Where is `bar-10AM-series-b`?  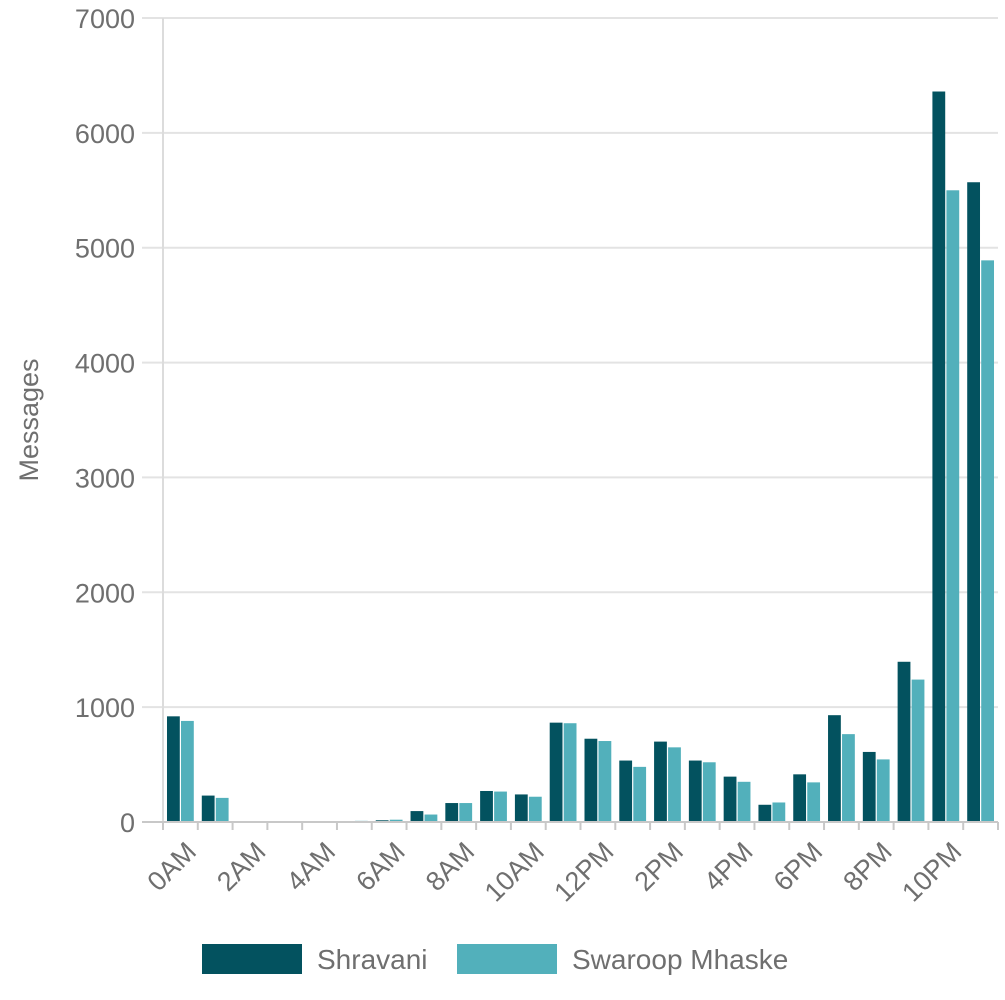
bar-10AM-series-b is located at coordinates (535, 809).